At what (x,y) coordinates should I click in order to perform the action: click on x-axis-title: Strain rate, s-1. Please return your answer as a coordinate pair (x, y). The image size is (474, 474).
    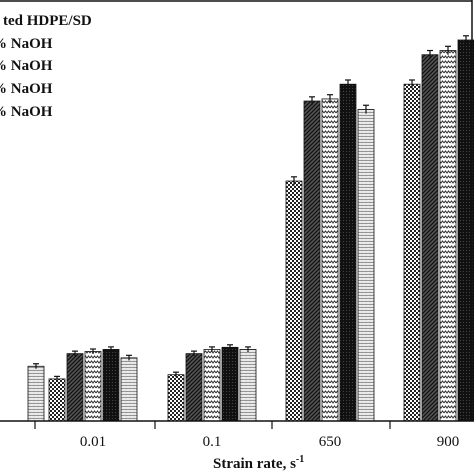
    Looking at the image, I should click on (258, 463).